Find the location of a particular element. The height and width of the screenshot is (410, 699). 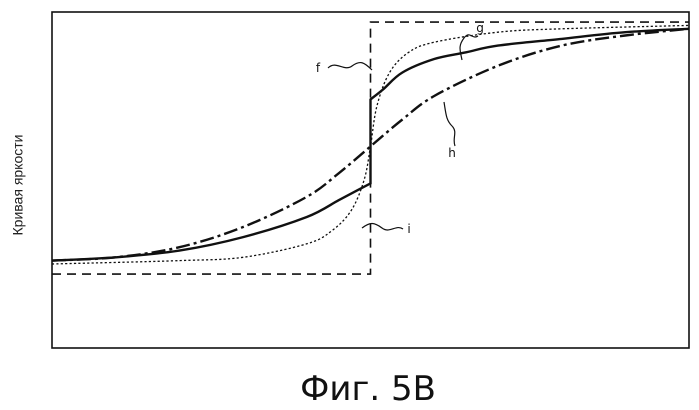

y-axis-label: Кривая яркости is located at coordinates (18, 185).